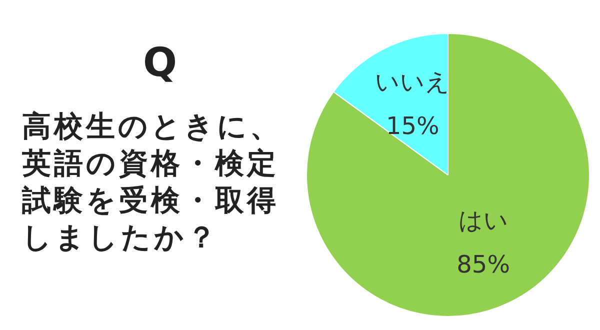  What do you see at coordinates (412, 82) in the screenshot?
I see `slice-label: いいえ` at bounding box center [412, 82].